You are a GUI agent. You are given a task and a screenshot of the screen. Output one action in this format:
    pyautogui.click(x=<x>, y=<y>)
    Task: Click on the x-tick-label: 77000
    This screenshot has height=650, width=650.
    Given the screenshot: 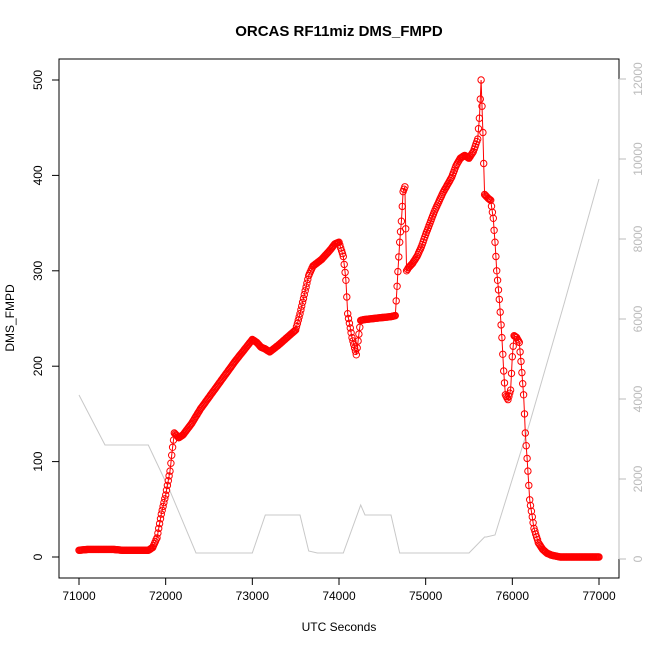 What is the action you would take?
    pyautogui.click(x=599, y=596)
    